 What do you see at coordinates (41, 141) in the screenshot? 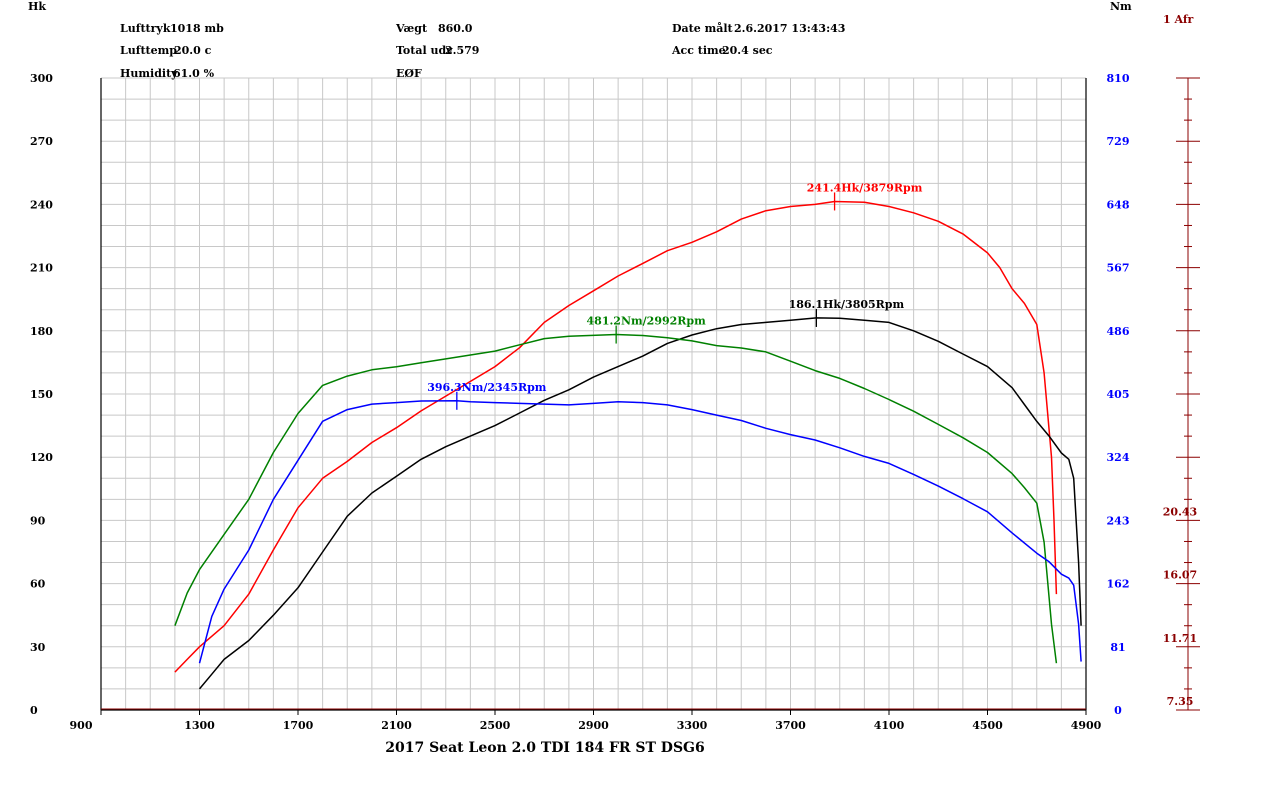
I see `y-left-tick-label: 270` at bounding box center [41, 141].